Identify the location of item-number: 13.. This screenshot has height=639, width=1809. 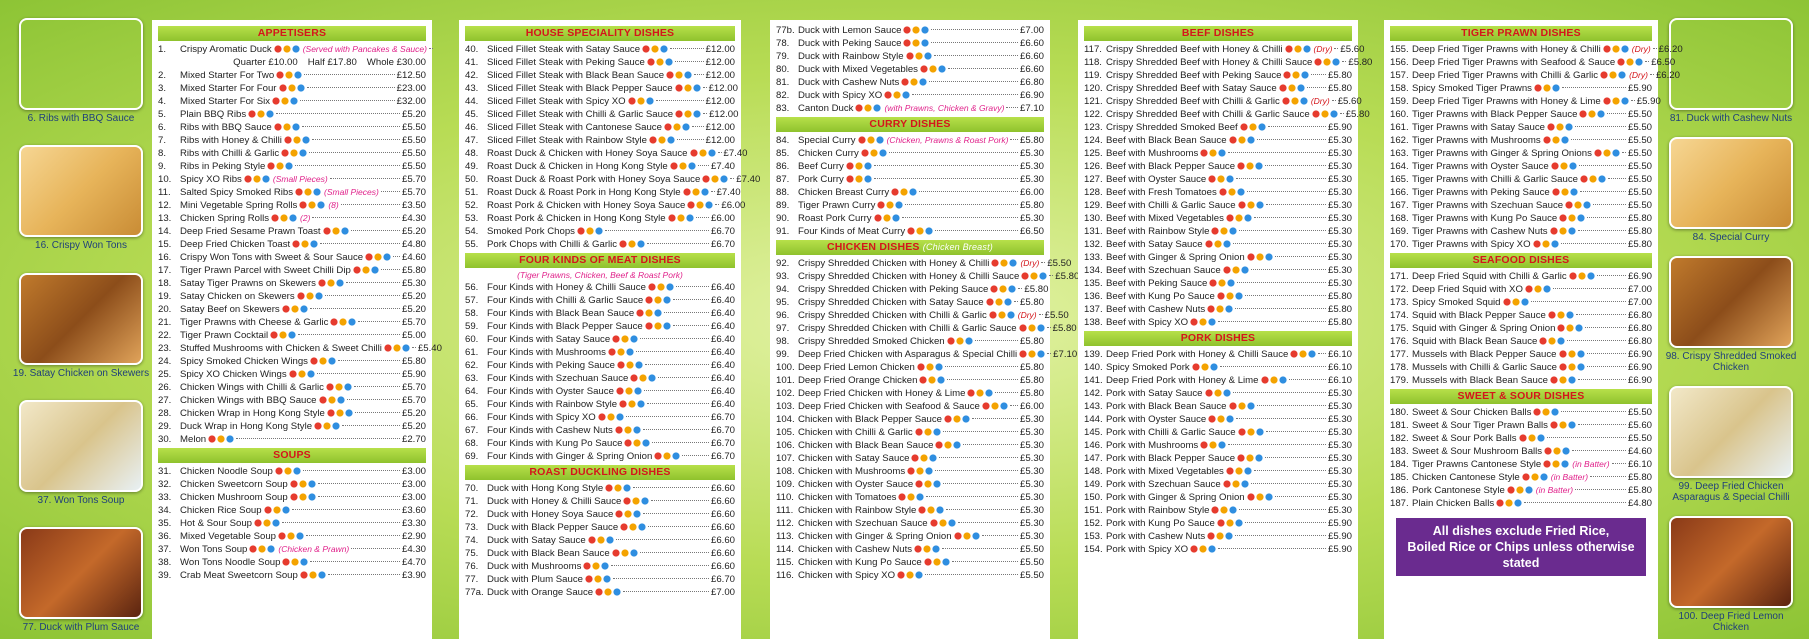
(165, 218).